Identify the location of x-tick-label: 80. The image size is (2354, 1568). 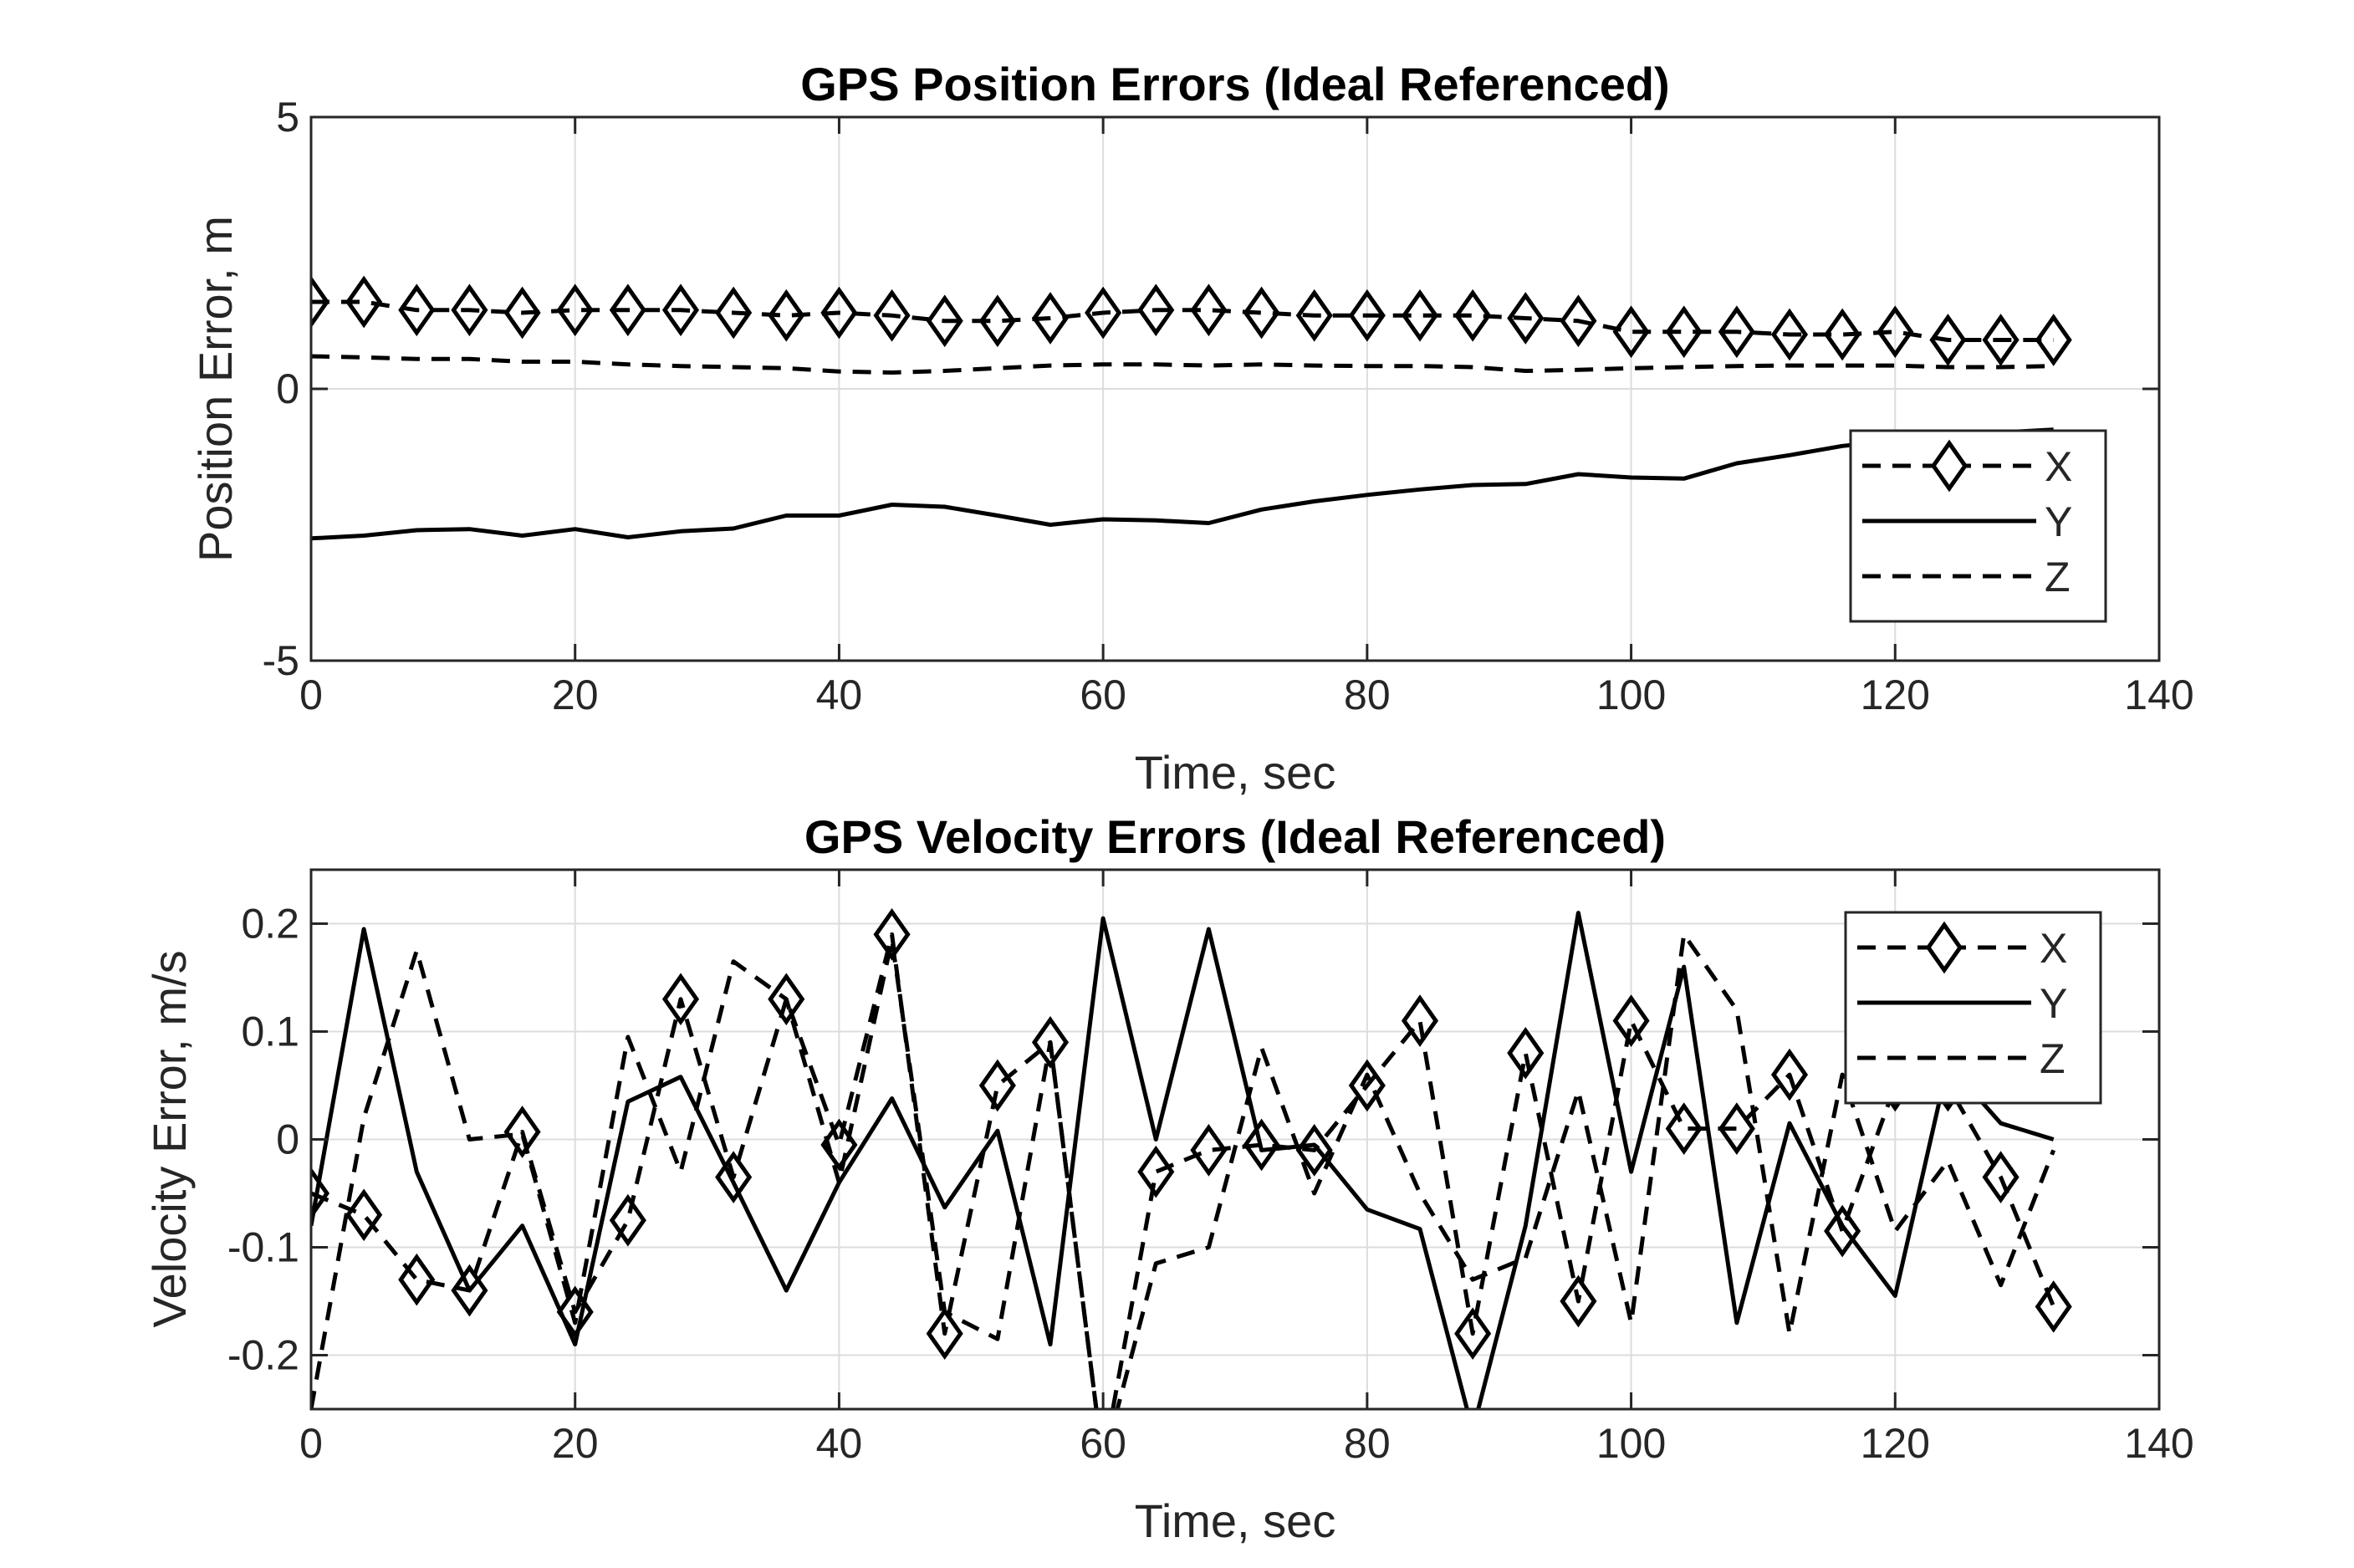
(1368, 1443).